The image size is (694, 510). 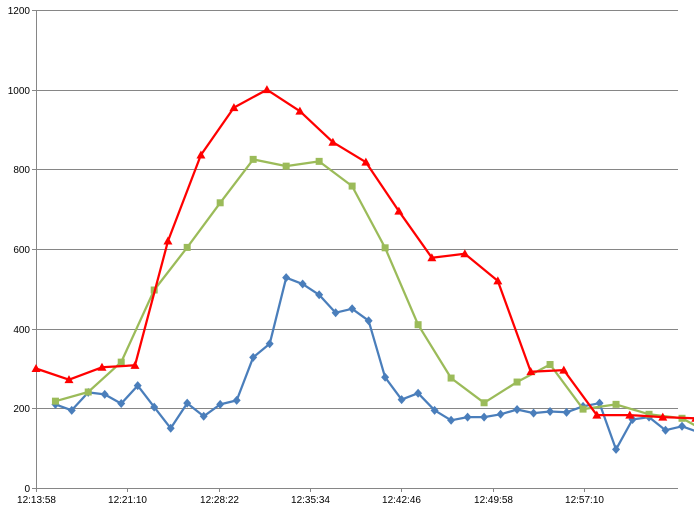 What do you see at coordinates (219, 500) in the screenshot?
I see `x-tick-label: 12:28:22` at bounding box center [219, 500].